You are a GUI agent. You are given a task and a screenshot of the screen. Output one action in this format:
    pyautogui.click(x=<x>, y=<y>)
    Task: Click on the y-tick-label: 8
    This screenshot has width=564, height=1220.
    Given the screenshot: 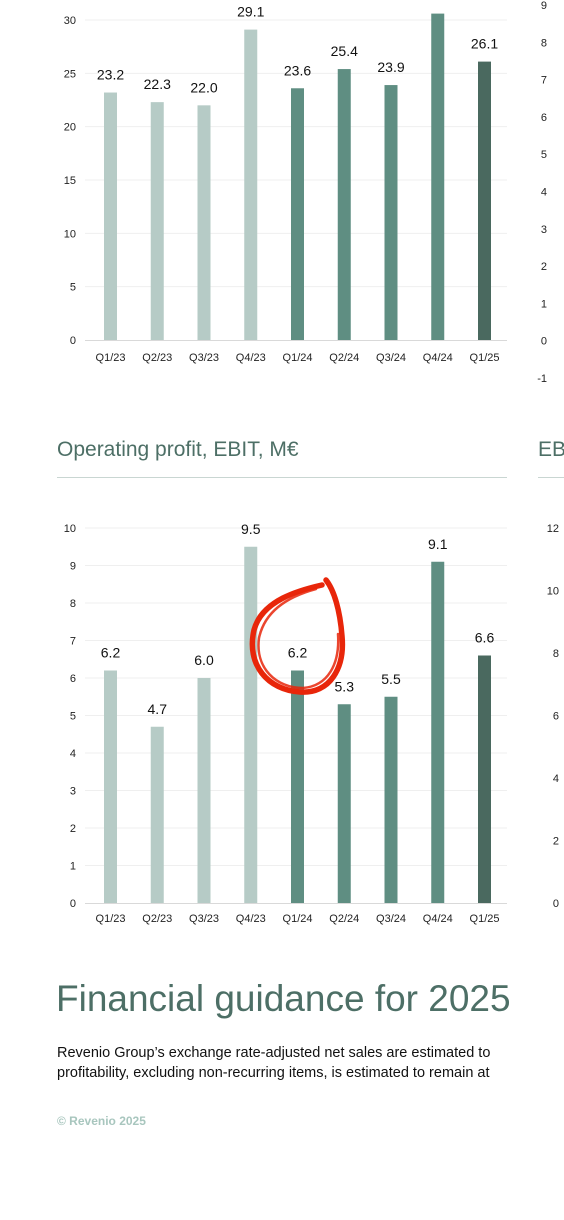 What is the action you would take?
    pyautogui.click(x=73, y=604)
    